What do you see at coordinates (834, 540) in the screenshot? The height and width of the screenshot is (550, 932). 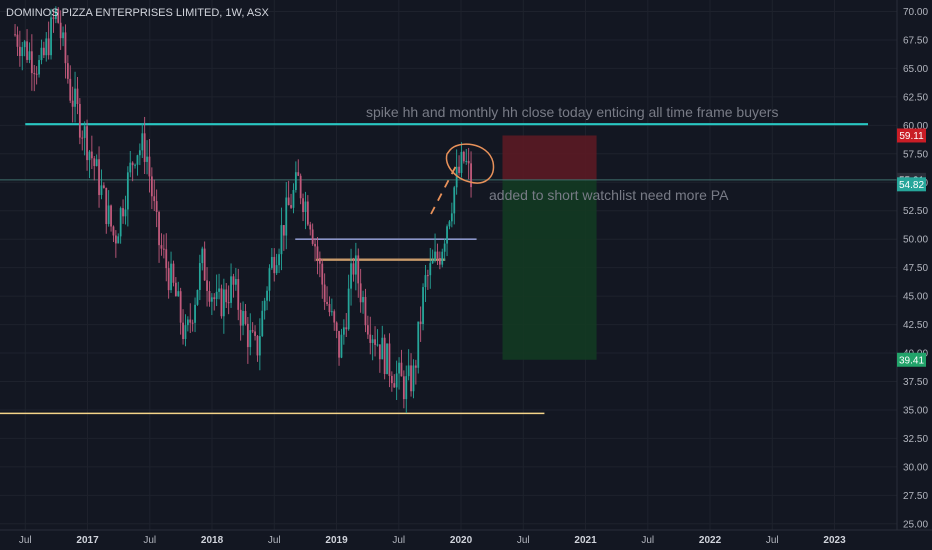 I see `x-tick-label: 2023` at bounding box center [834, 540].